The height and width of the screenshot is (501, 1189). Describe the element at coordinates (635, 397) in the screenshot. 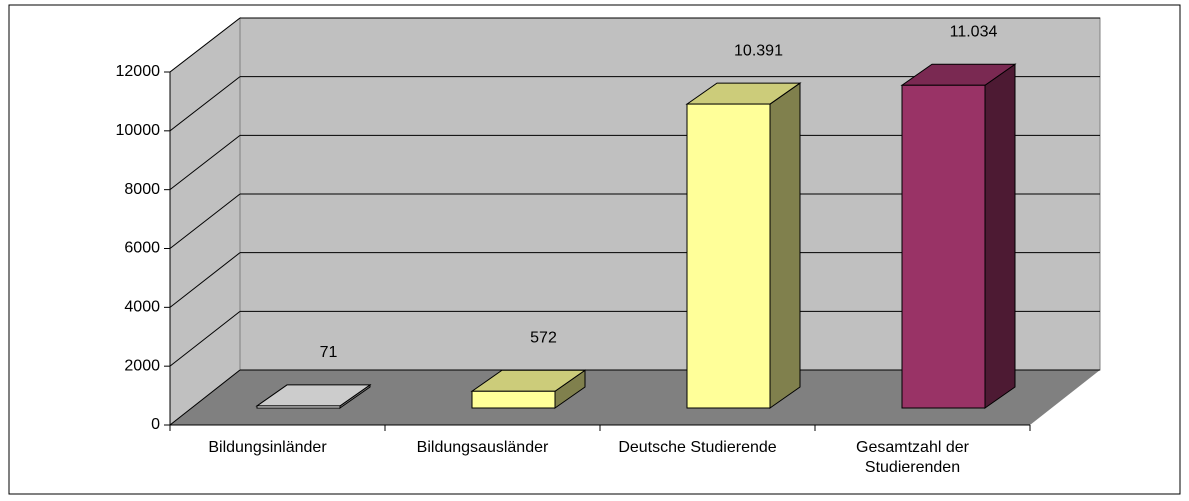

I see `floor` at that location.